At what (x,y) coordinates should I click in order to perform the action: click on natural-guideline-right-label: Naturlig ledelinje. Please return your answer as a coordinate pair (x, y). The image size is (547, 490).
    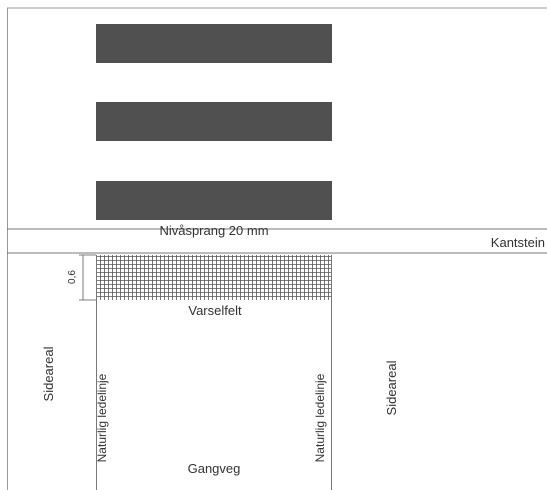
    Looking at the image, I should click on (320, 417).